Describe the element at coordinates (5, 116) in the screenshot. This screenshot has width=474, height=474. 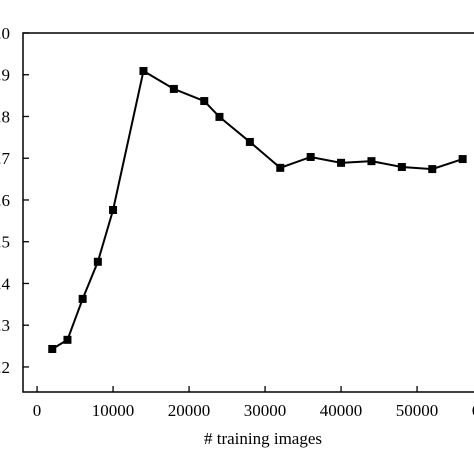
I see `y-tick-label: 0.8` at that location.